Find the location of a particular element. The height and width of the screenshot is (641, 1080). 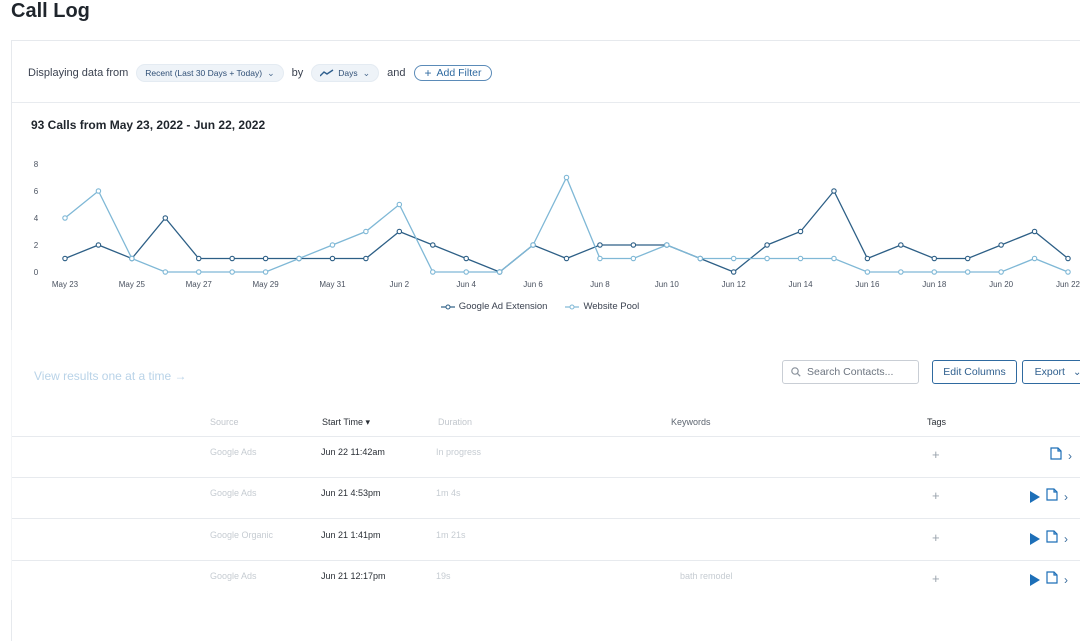

x-tick-label: Jun 22 is located at coordinates (1068, 284).